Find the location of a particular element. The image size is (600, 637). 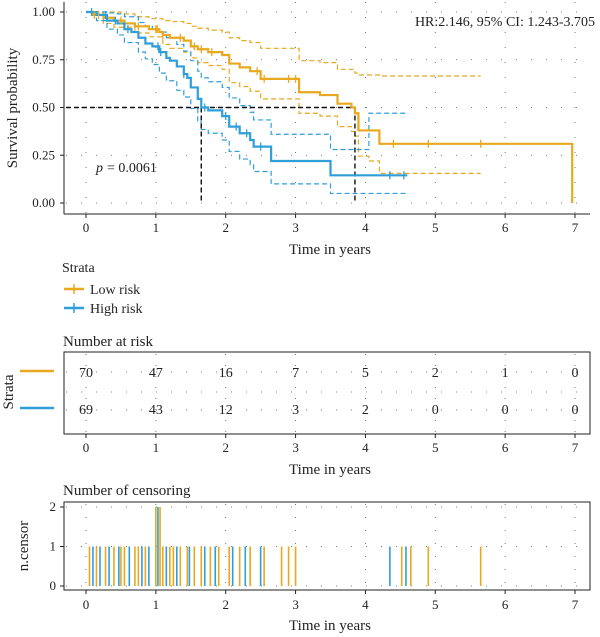

risk-count-low-risk: 16 is located at coordinates (226, 373).